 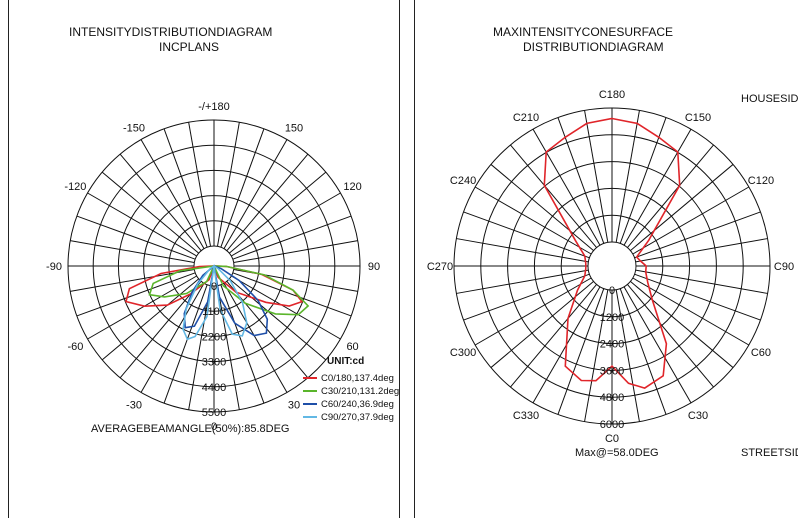 What do you see at coordinates (617, 453) in the screenshot?
I see `max-angle-label: Max@=58.0DEG` at bounding box center [617, 453].